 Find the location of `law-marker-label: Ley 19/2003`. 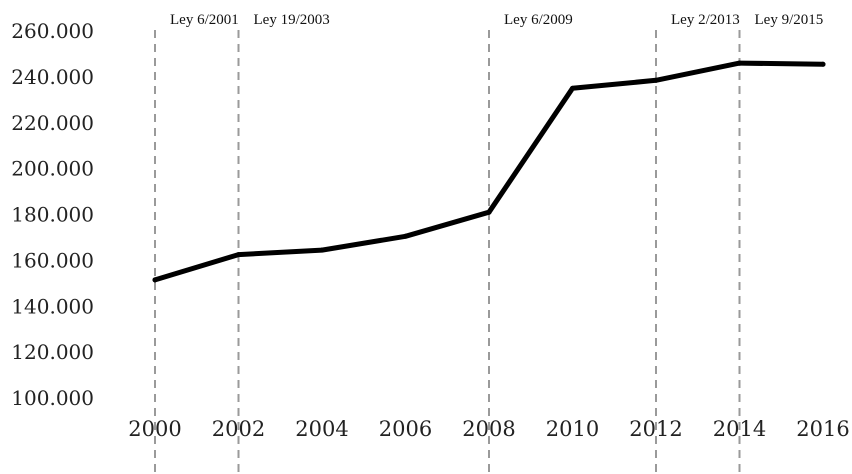

law-marker-label: Ley 19/2003 is located at coordinates (292, 20).